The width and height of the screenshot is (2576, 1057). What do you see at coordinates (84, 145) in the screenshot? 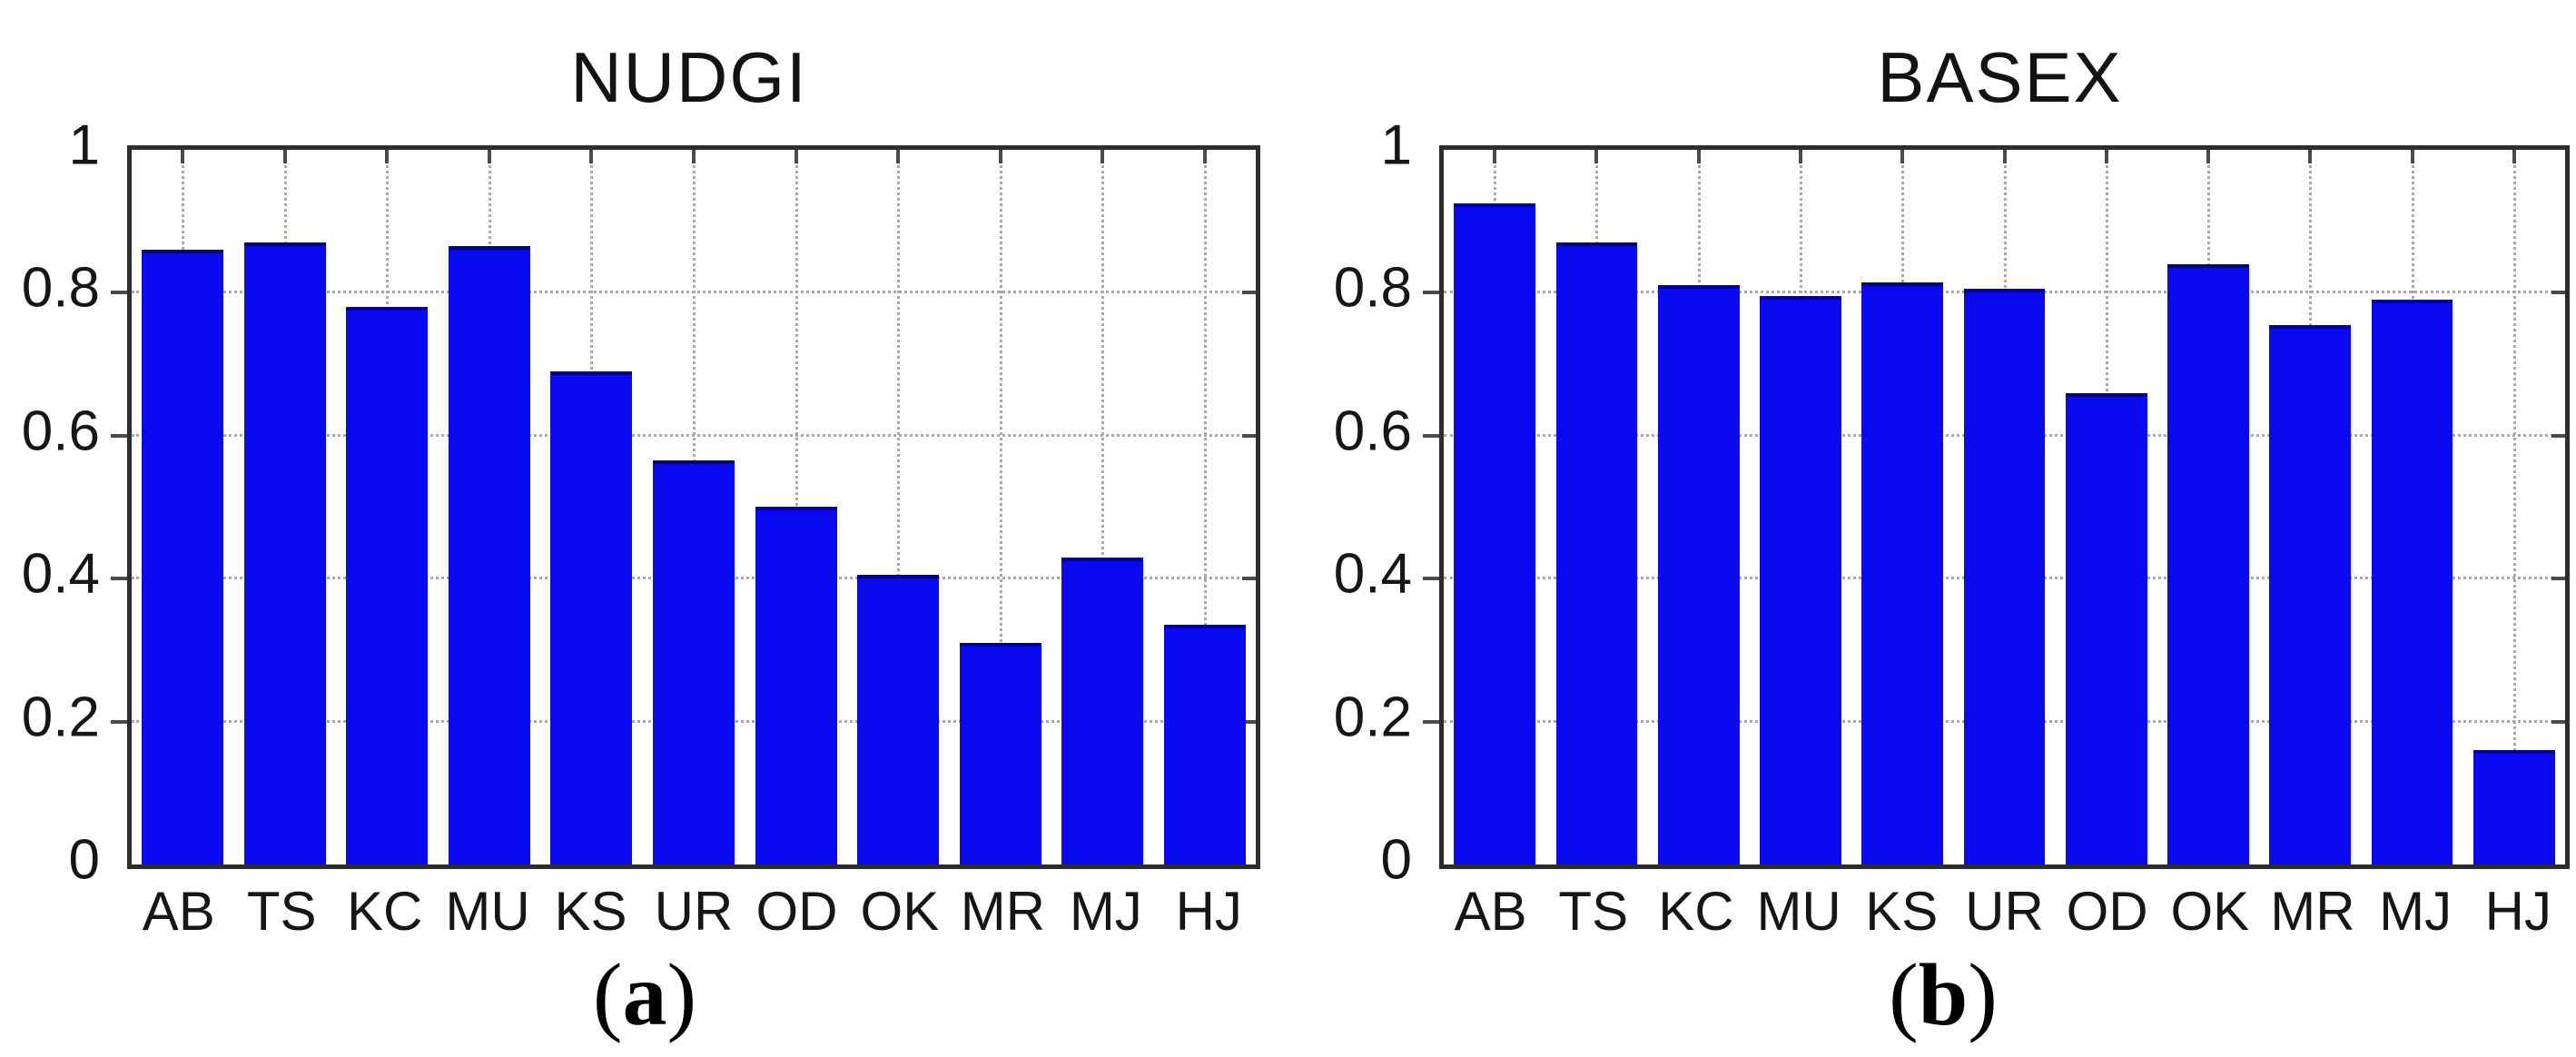
I see `y-tick-label: 1` at bounding box center [84, 145].